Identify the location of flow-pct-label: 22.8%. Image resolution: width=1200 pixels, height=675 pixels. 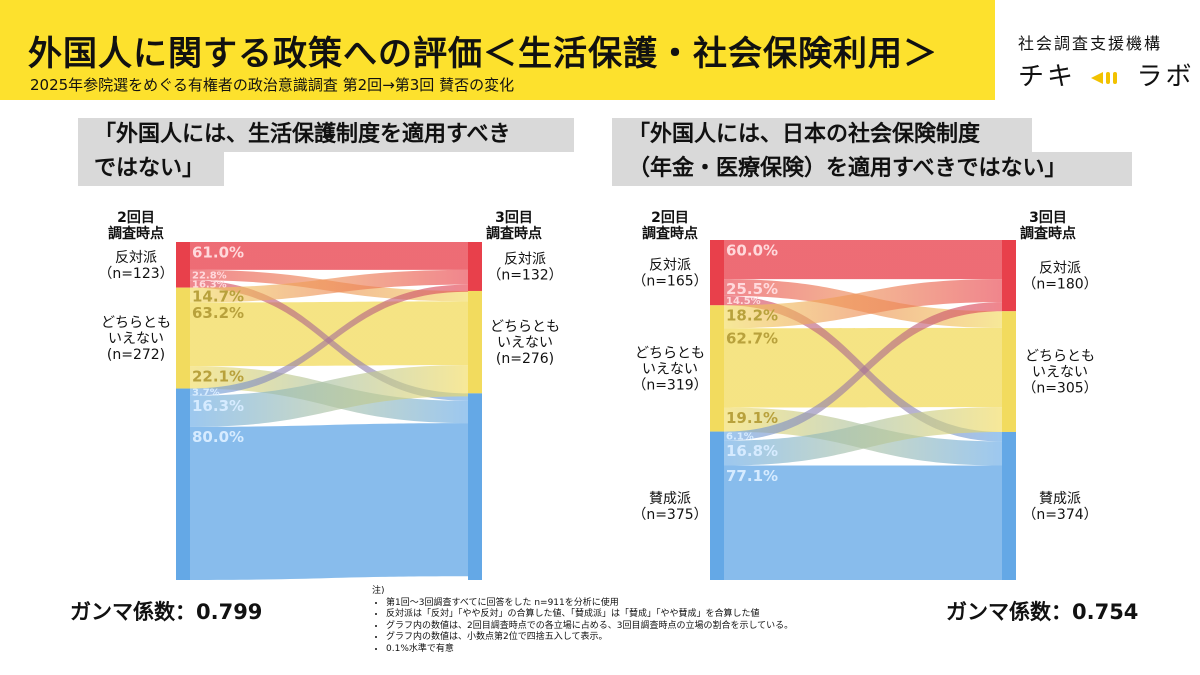
(209, 276).